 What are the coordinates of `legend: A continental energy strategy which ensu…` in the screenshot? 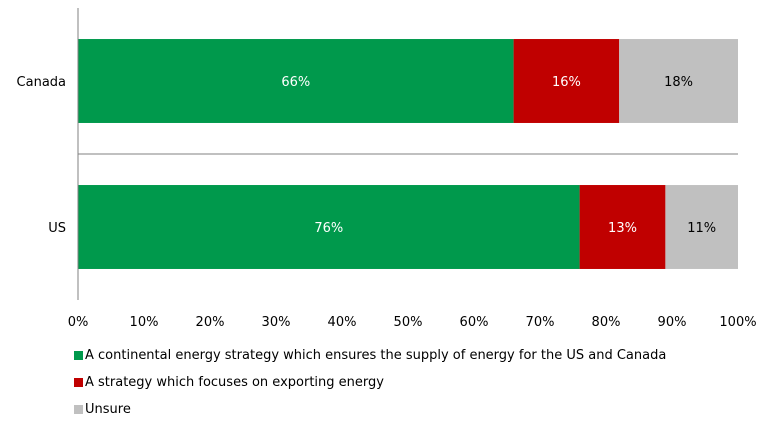 It's located at (370, 385).